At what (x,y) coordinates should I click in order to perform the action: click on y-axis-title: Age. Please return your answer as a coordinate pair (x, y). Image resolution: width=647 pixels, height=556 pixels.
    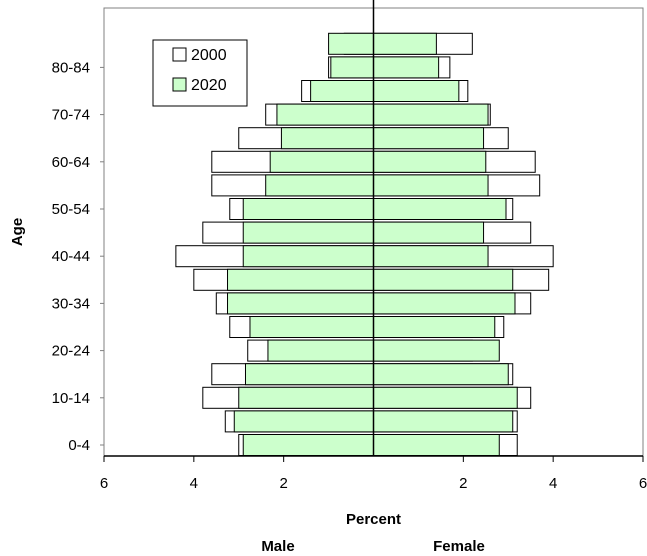
    Looking at the image, I should click on (17, 232).